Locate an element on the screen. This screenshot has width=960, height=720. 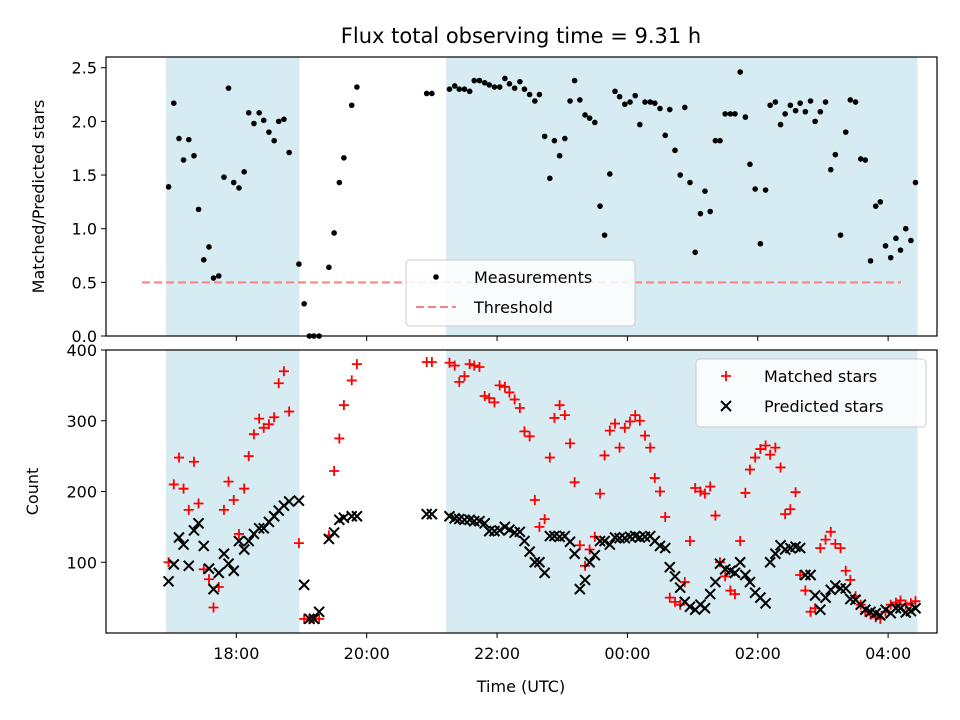
y-tick-label: 0.5 is located at coordinates (84, 282).